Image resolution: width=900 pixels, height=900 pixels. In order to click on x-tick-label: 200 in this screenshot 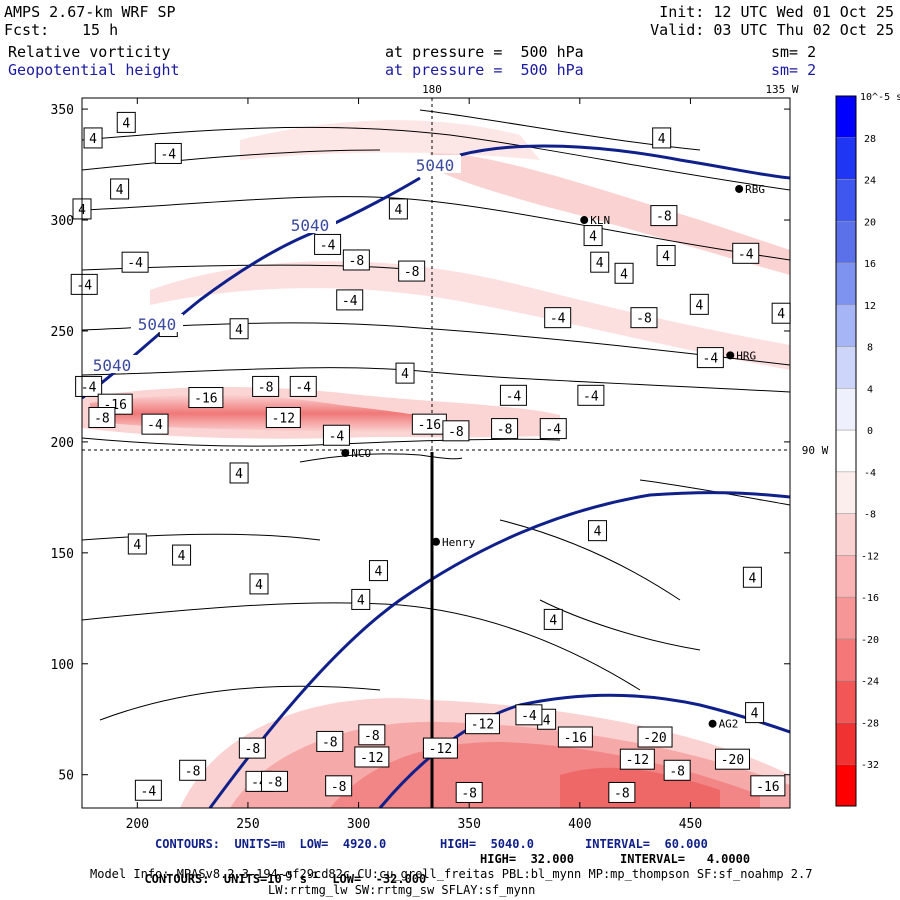, I will do `click(137, 824)`.